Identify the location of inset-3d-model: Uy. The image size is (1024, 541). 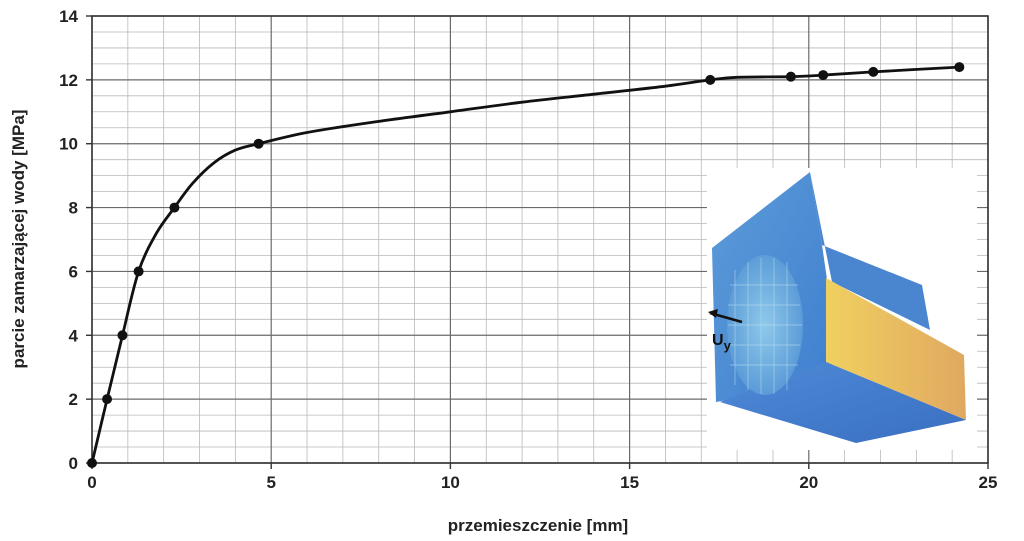
(842, 309).